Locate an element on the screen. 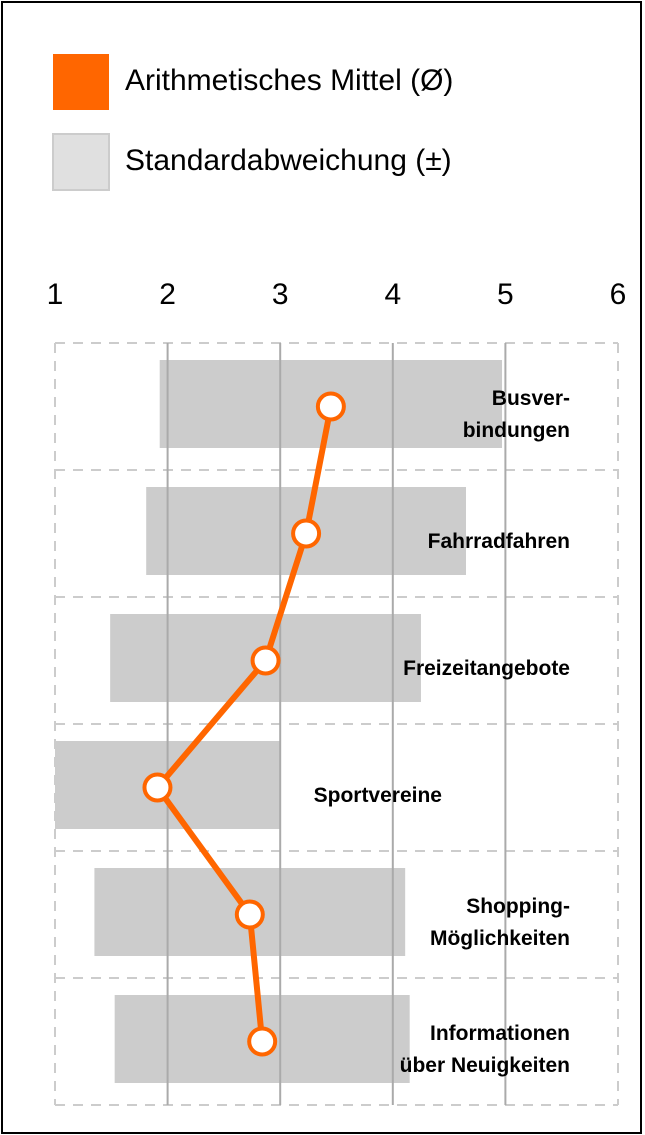 This screenshot has height=1135, width=645. x-tick-label: 3 is located at coordinates (280, 294).